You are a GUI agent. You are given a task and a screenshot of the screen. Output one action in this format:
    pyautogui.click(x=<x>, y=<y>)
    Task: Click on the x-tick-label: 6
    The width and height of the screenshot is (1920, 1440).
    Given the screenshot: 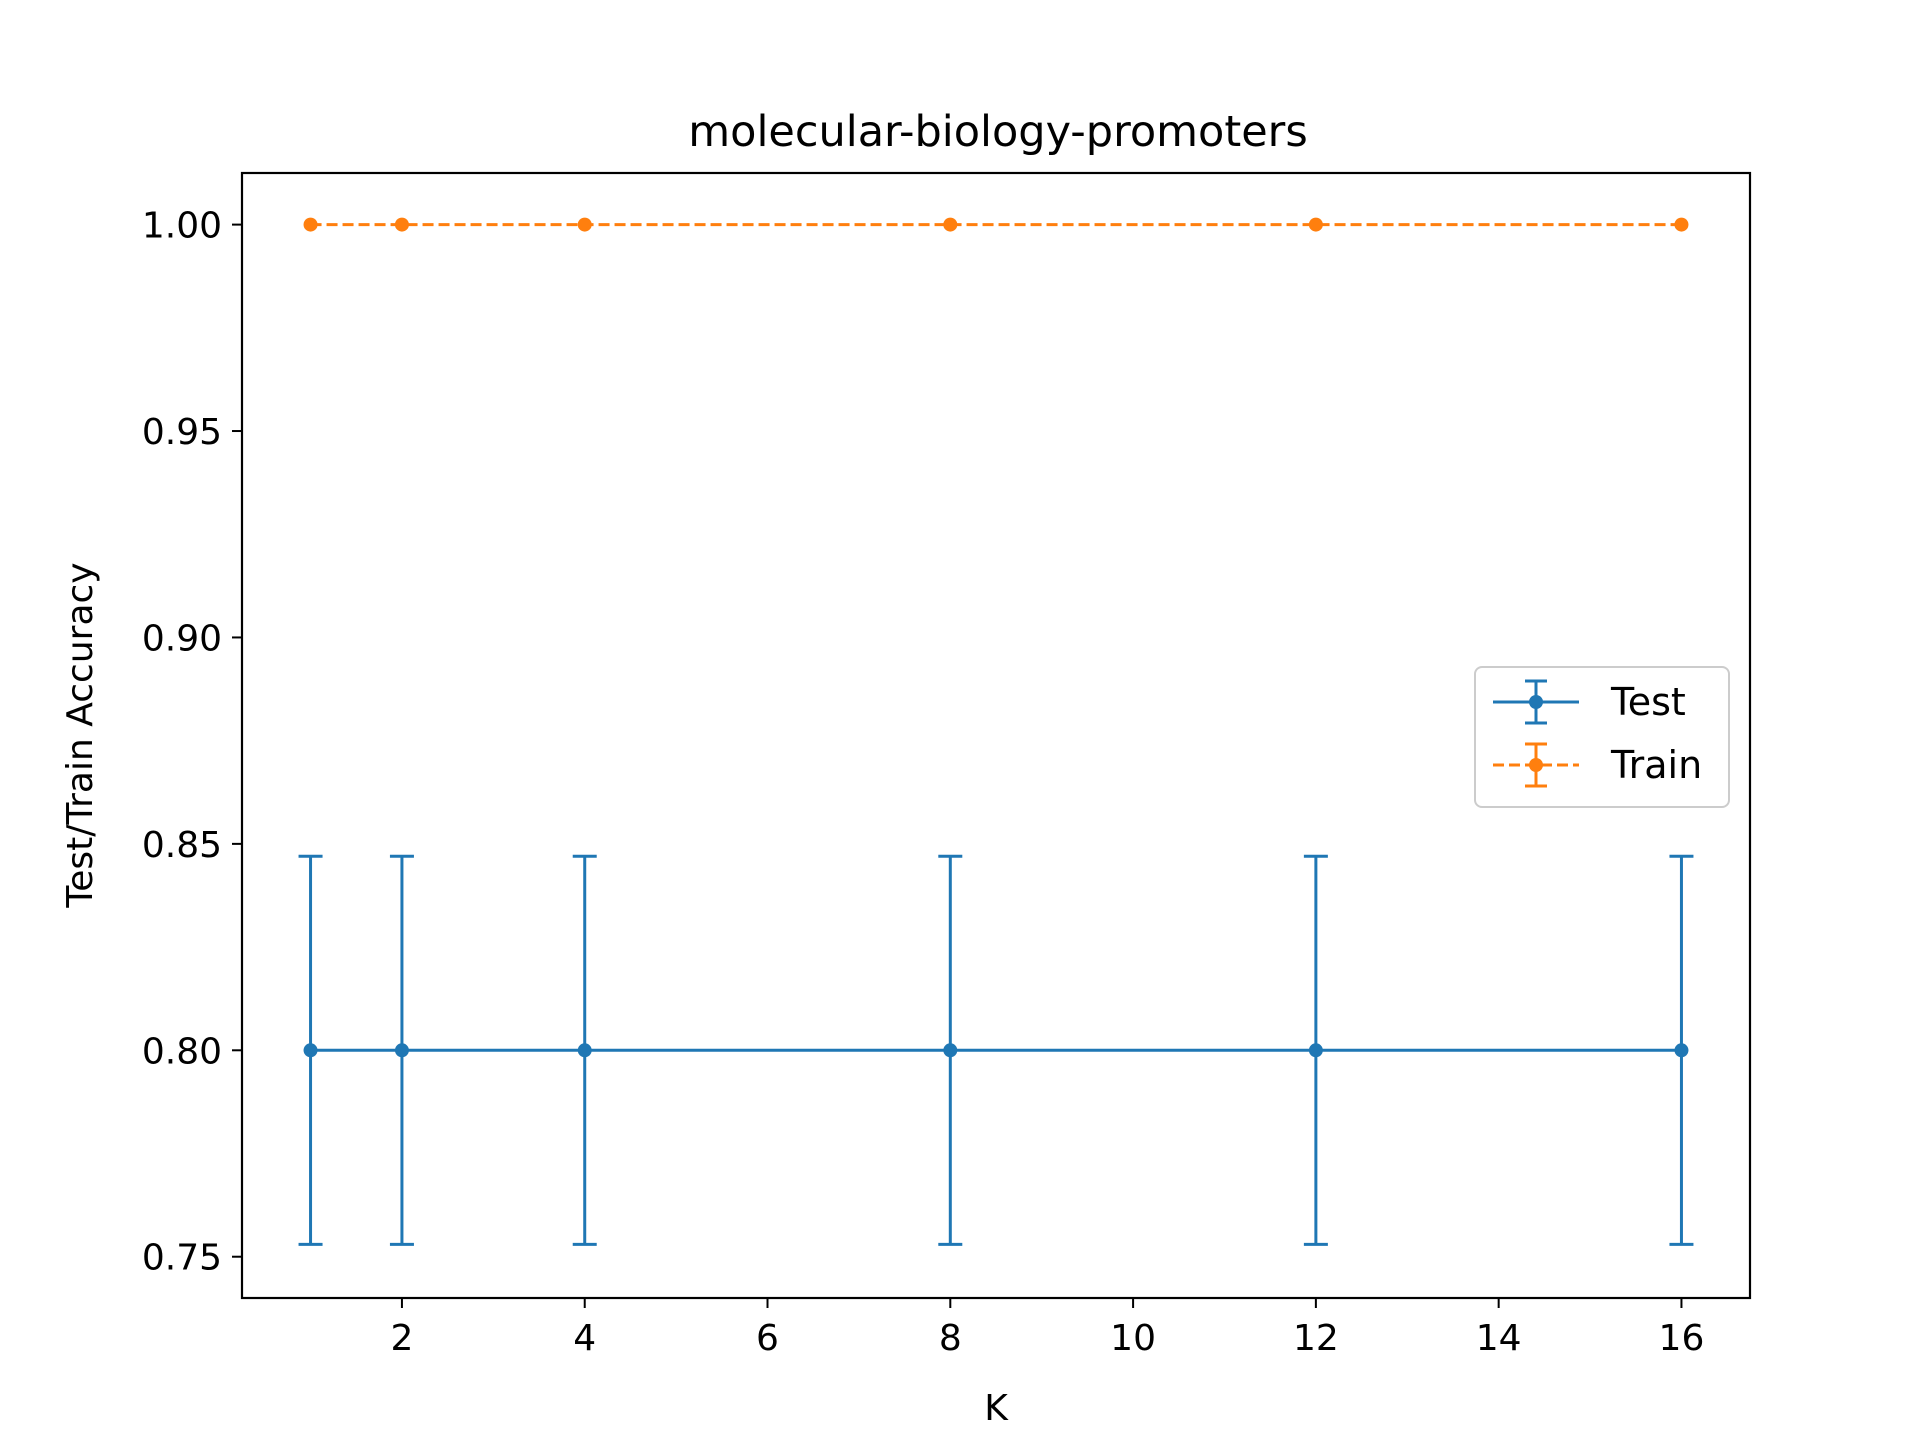 What is the action you would take?
    pyautogui.click(x=767, y=1338)
    